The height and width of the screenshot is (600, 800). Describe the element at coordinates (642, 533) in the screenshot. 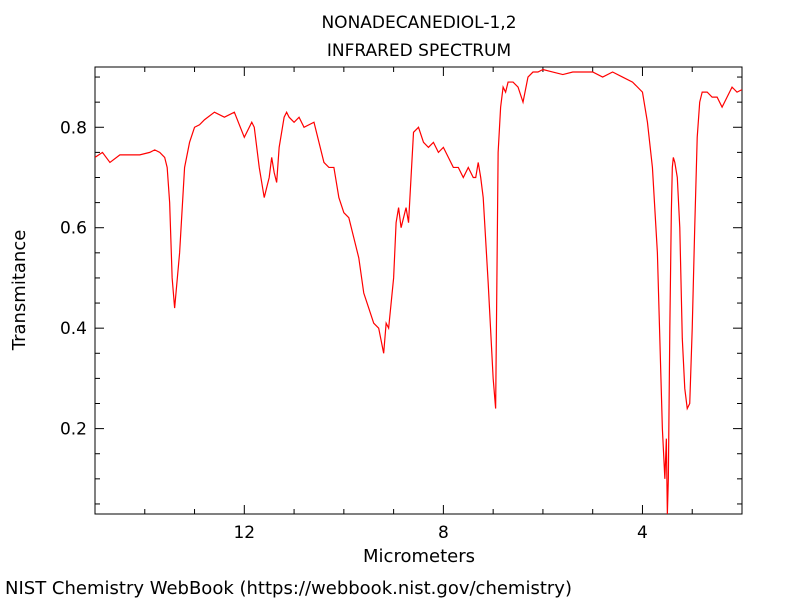

I see `x-tick-label: 4` at that location.